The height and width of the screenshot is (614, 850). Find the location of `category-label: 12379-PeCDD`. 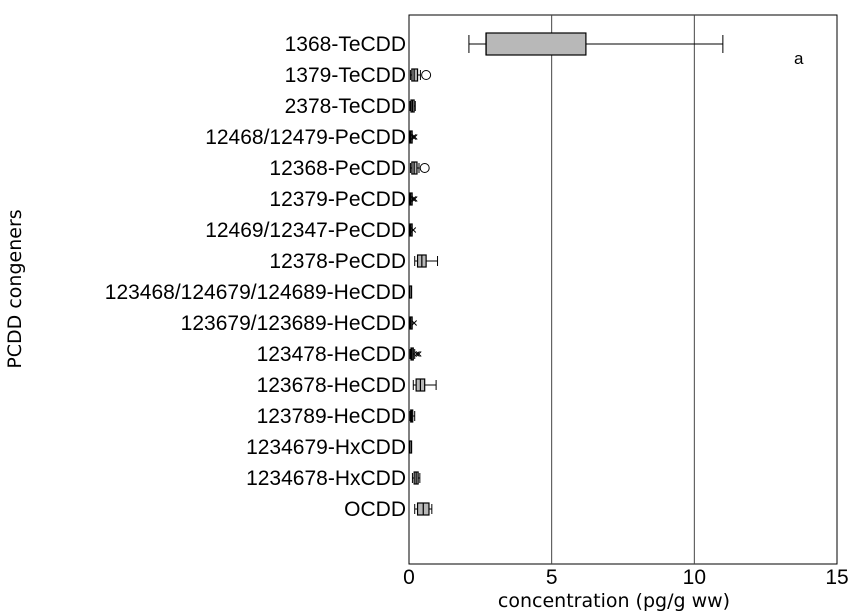

category-label: 12379-PeCDD is located at coordinates (337, 199).